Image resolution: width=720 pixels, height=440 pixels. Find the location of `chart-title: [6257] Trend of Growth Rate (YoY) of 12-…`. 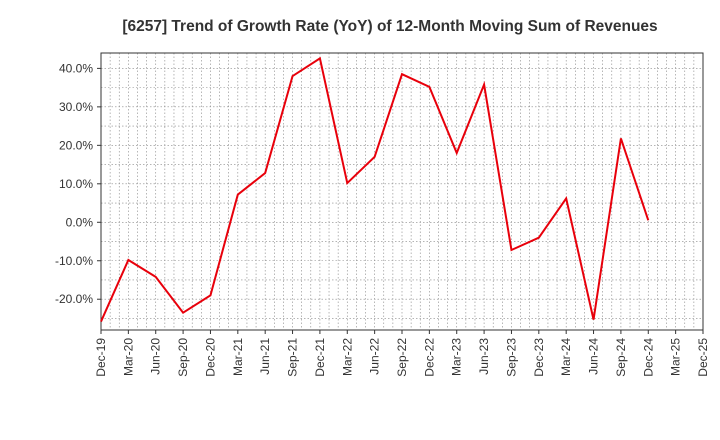

chart-title: [6257] Trend of Growth Rate (YoY) of 12-… is located at coordinates (389, 26).